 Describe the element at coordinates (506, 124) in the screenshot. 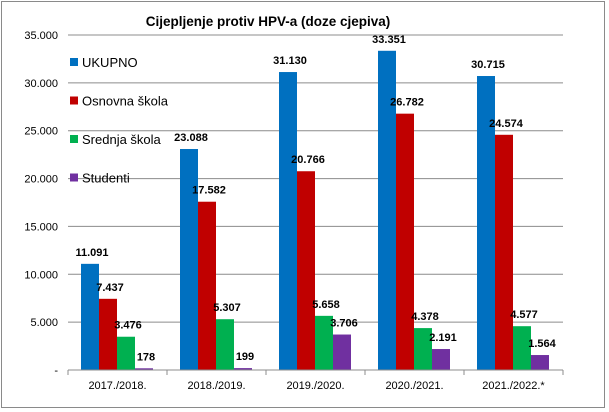

I see `data-label: 24.574` at that location.